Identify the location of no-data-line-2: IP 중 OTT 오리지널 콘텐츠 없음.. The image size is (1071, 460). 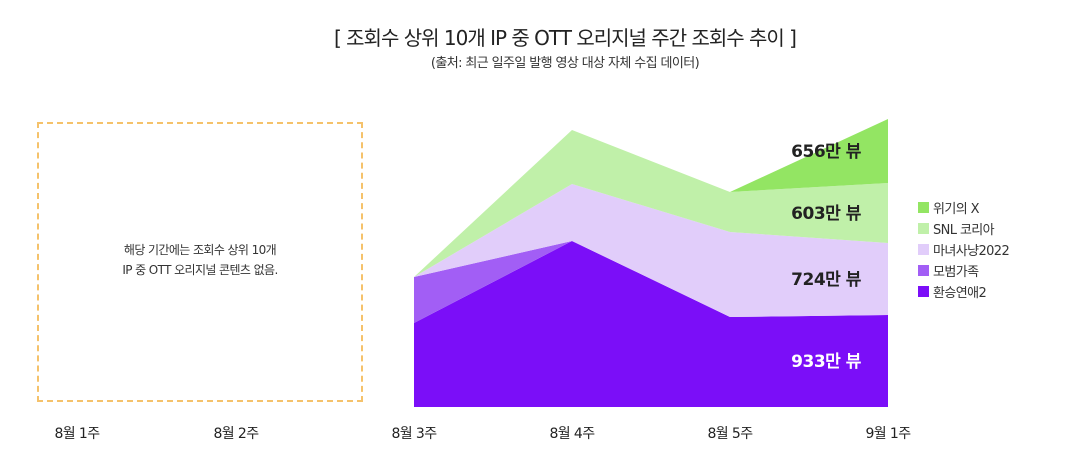
(200, 270).